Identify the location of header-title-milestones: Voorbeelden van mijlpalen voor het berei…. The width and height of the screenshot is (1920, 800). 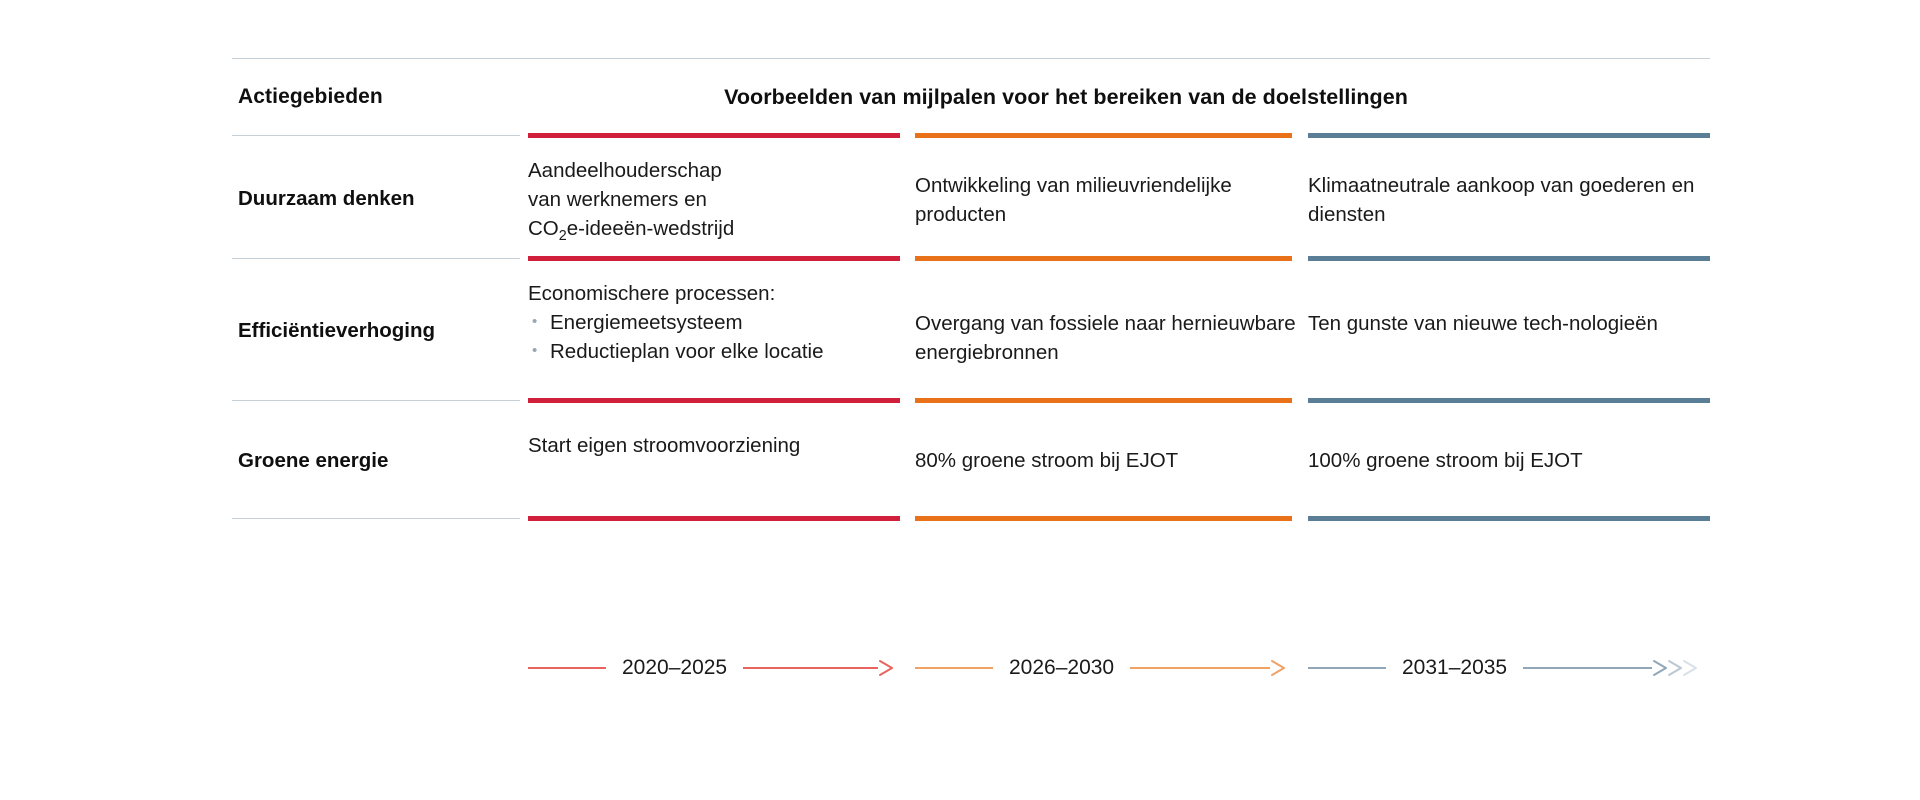
(1066, 97).